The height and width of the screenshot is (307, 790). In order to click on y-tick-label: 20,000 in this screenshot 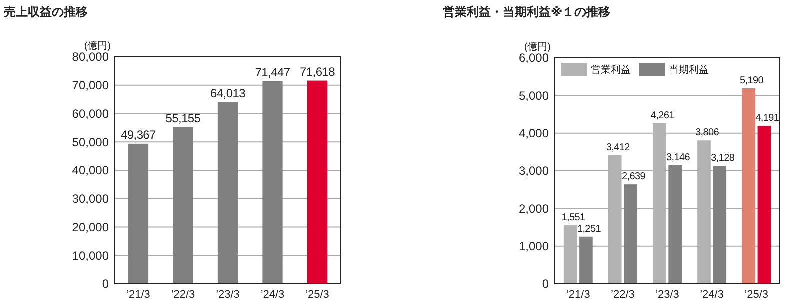, I will do `click(91, 227)`.